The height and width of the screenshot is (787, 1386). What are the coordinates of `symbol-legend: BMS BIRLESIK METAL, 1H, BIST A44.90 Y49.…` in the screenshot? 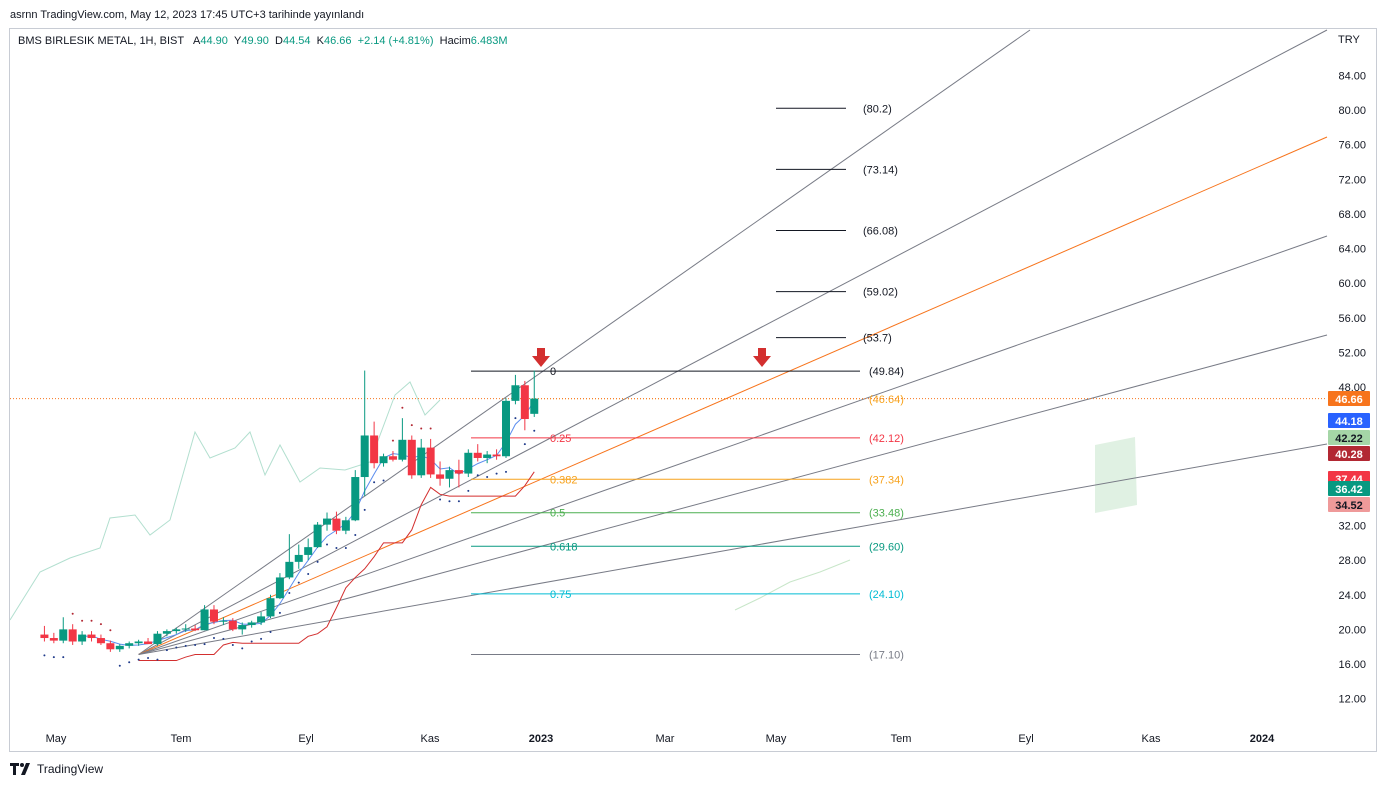 It's located at (263, 41).